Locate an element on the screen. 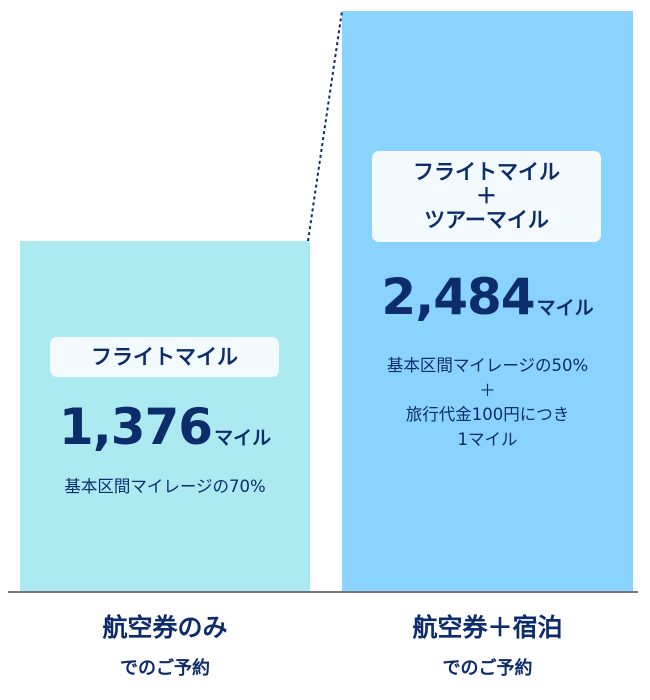 Image resolution: width=650 pixels, height=700 pixels. bar-note: 基本区間マイレージの50% ＋ 旅行代金100円につき 1マイル is located at coordinates (487, 403).